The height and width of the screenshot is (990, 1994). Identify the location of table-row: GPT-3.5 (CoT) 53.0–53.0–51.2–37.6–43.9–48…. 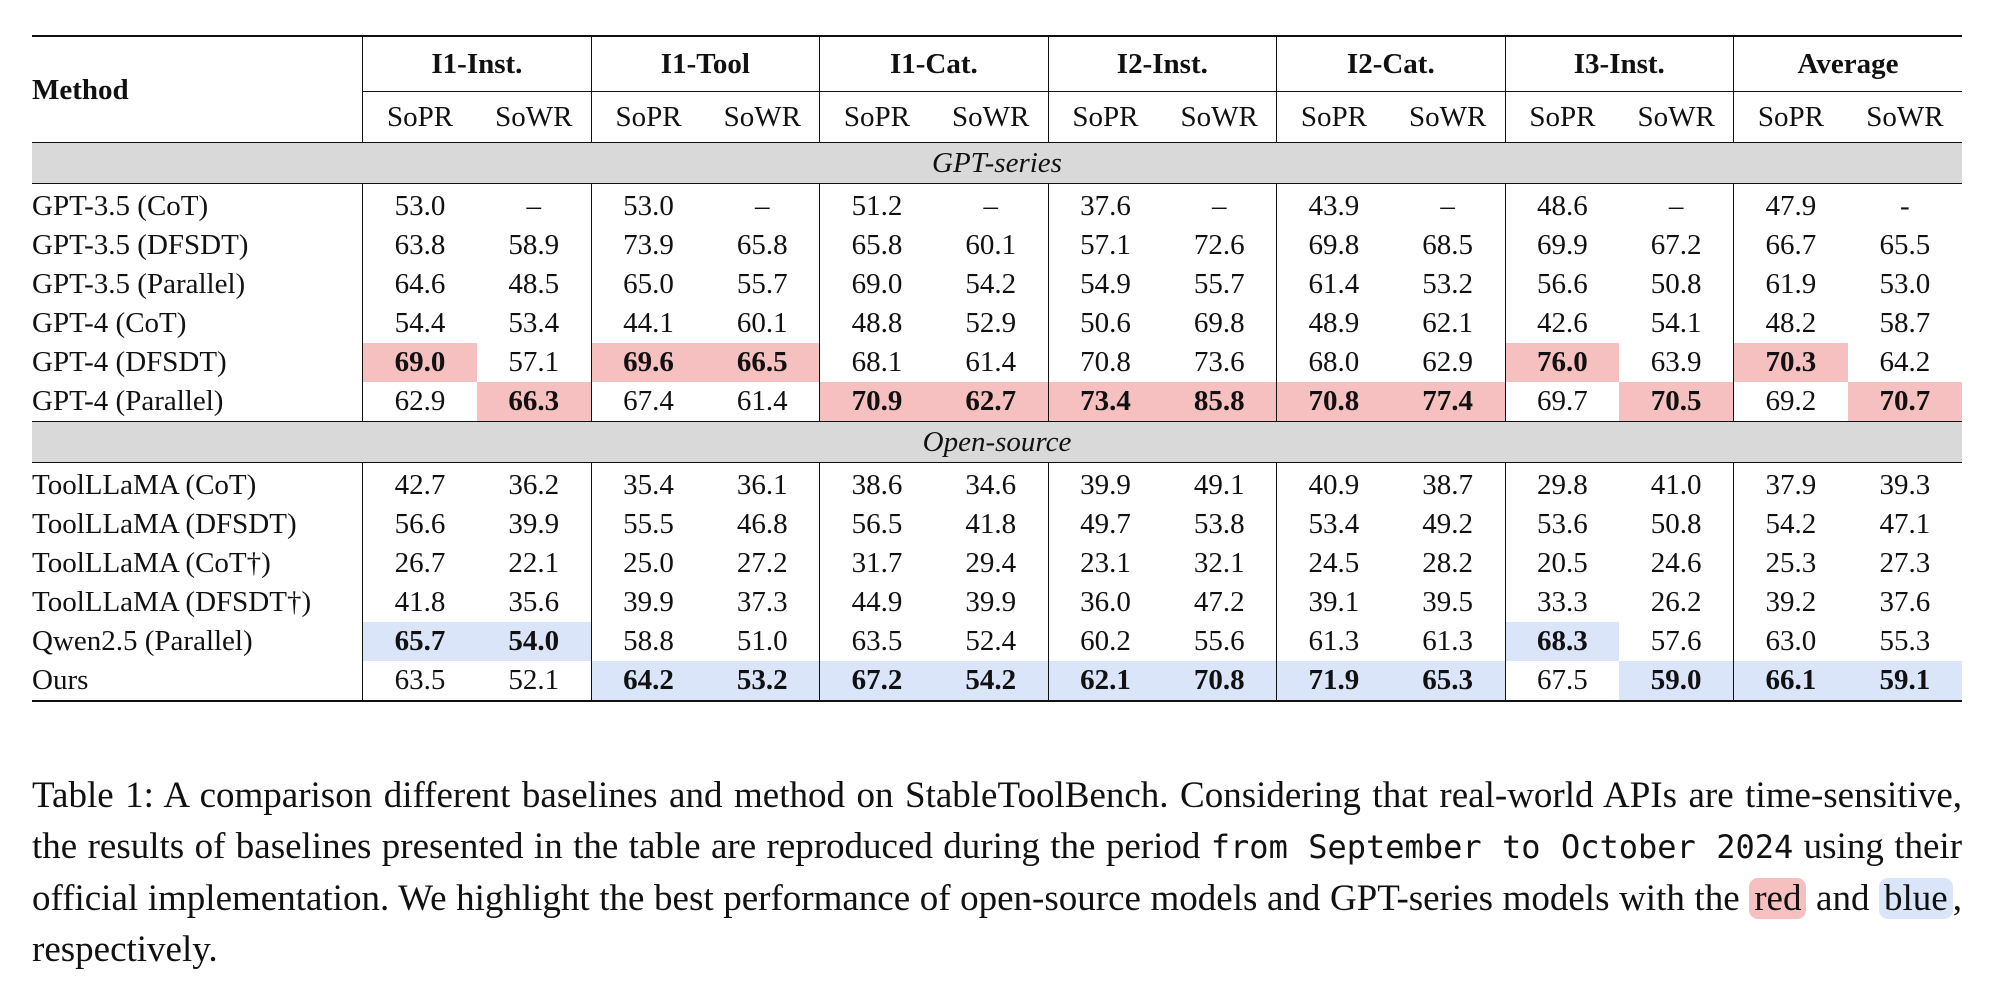
(997, 204).